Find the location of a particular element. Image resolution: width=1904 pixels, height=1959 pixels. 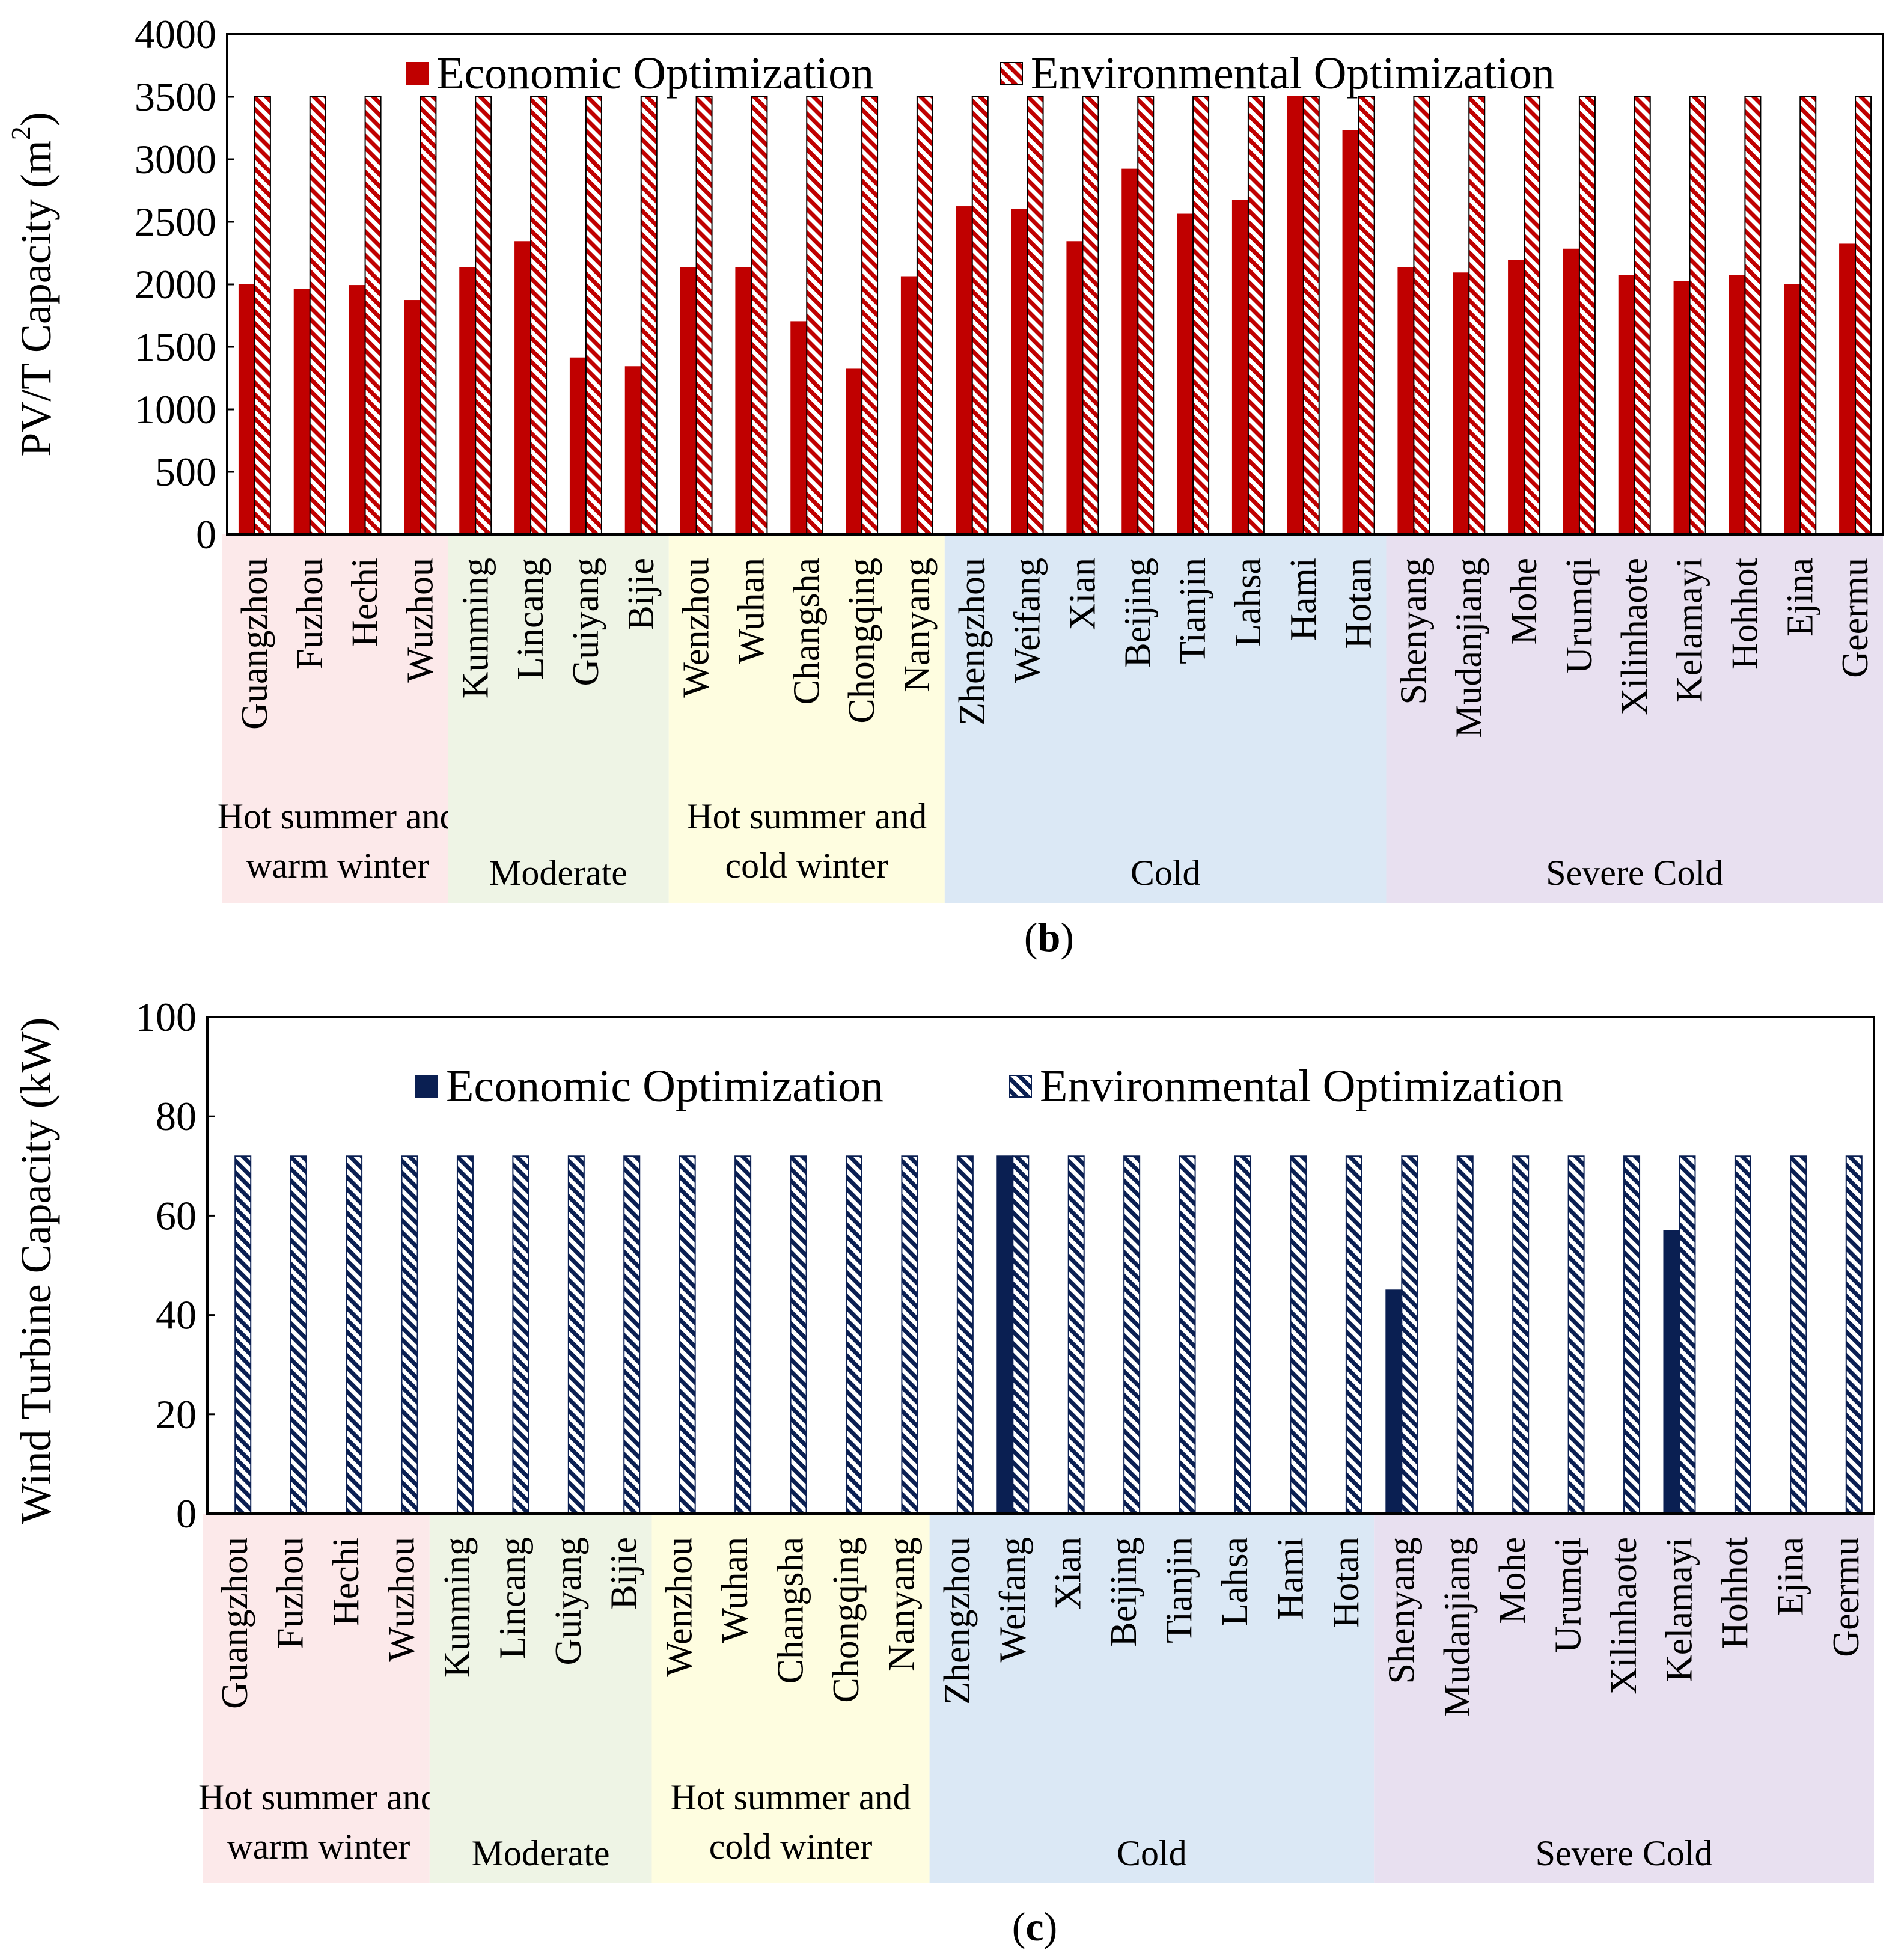

legend-swatch-environmental is located at coordinates (1011, 73).